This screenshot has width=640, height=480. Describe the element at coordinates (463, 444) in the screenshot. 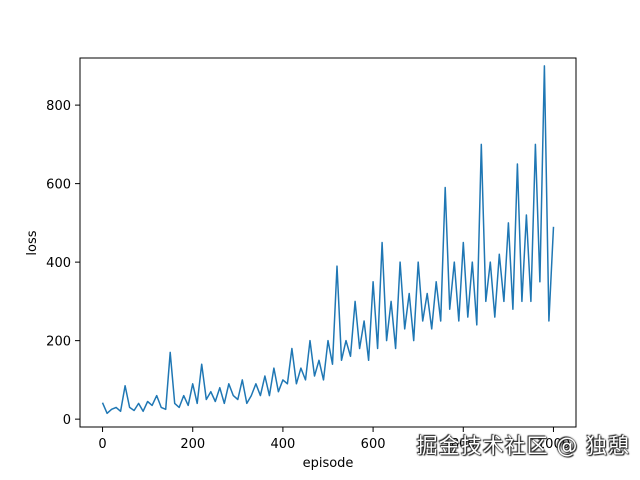

I see `x-tick-label: 800` at that location.